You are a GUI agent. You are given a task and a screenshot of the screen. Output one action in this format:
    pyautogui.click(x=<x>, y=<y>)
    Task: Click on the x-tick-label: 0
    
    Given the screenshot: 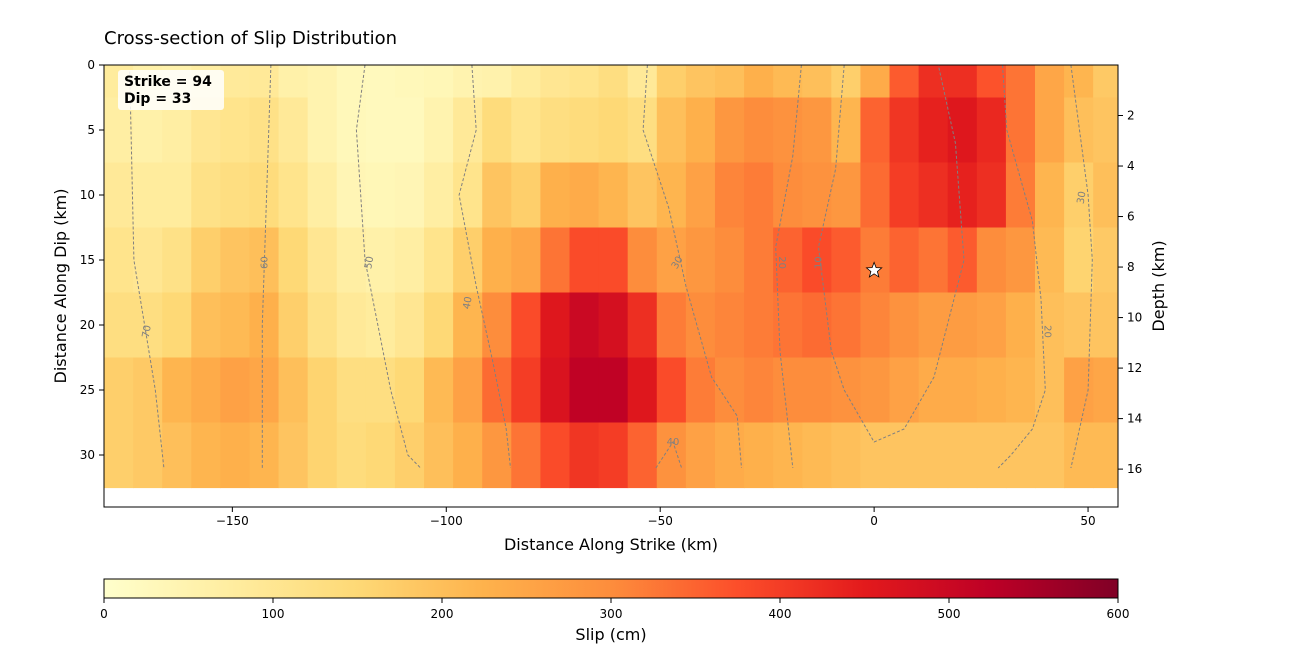 What is the action you would take?
    pyautogui.click(x=874, y=521)
    